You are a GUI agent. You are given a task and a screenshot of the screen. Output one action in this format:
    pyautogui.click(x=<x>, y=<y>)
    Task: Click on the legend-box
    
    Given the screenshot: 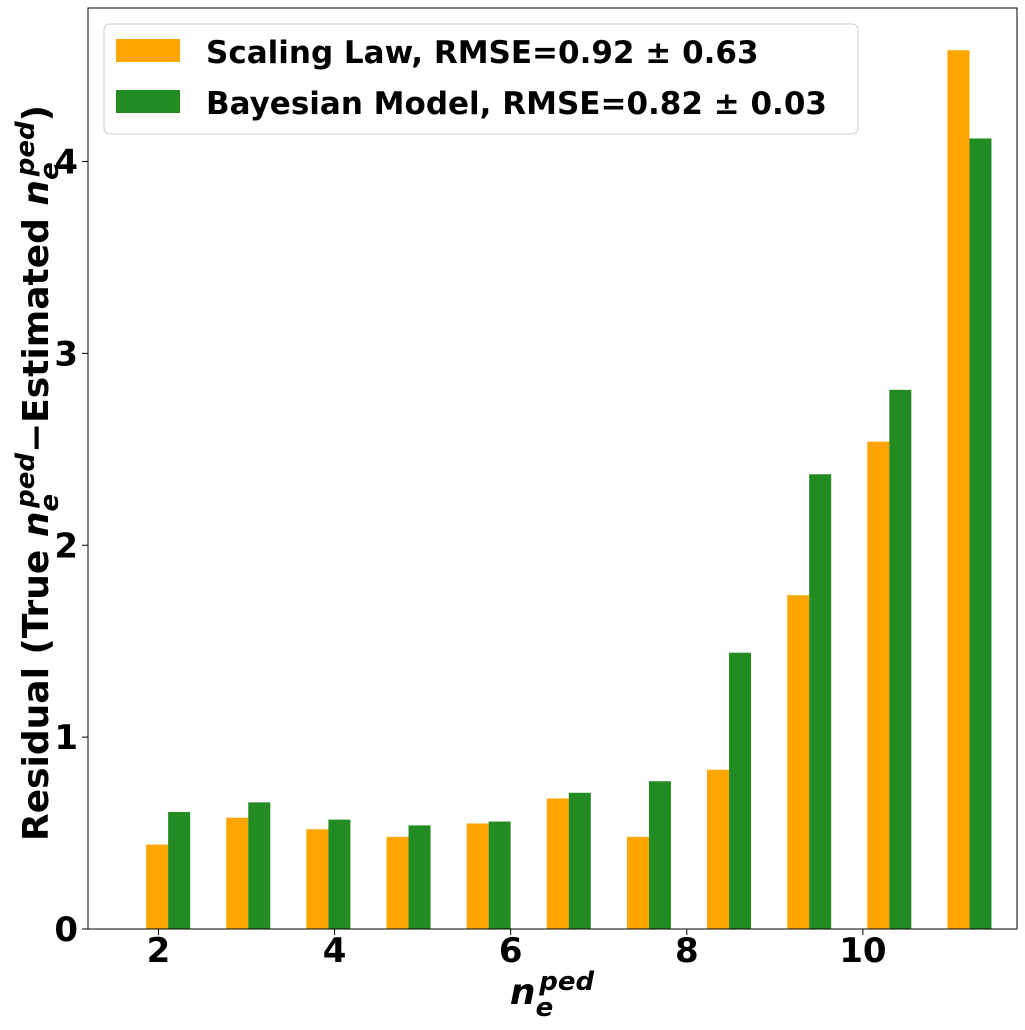 What is the action you would take?
    pyautogui.click(x=481, y=79)
    